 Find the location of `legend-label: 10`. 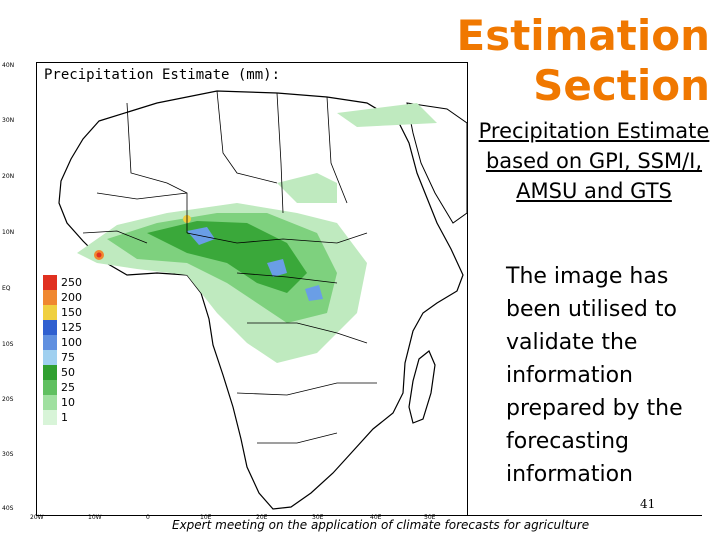

legend-label: 10 is located at coordinates (68, 402).